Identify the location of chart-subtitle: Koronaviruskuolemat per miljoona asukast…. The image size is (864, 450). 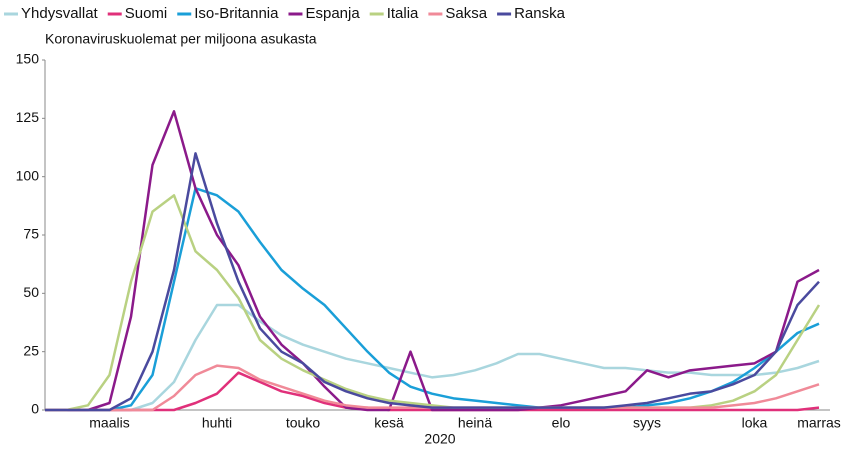
(181, 39).